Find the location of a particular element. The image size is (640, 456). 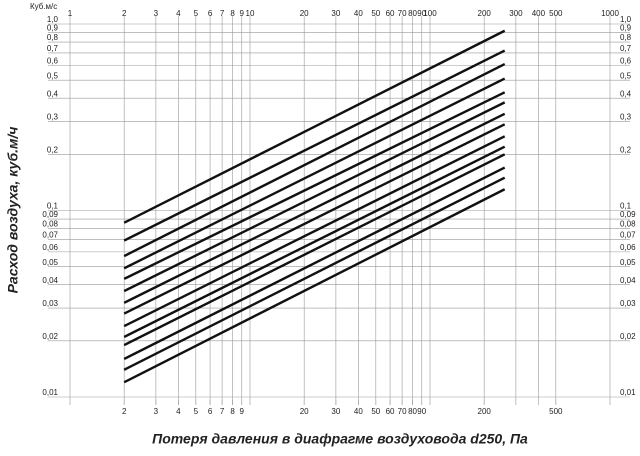

x-top-tick-label: 300 is located at coordinates (516, 13).